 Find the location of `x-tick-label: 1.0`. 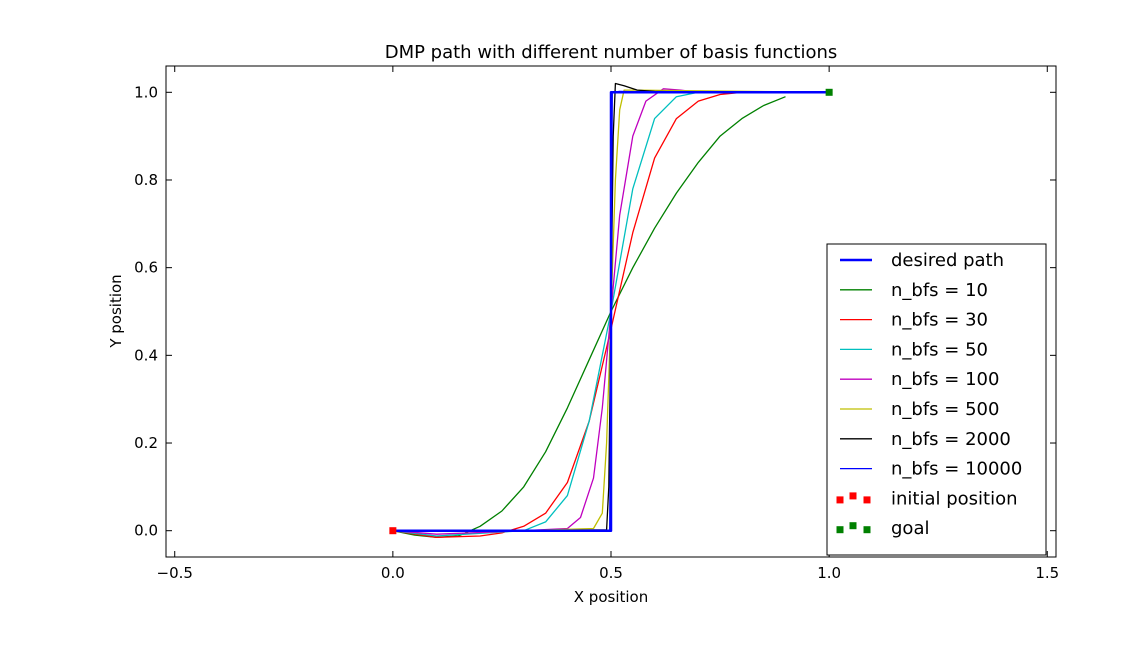

x-tick-label: 1.0 is located at coordinates (829, 573).